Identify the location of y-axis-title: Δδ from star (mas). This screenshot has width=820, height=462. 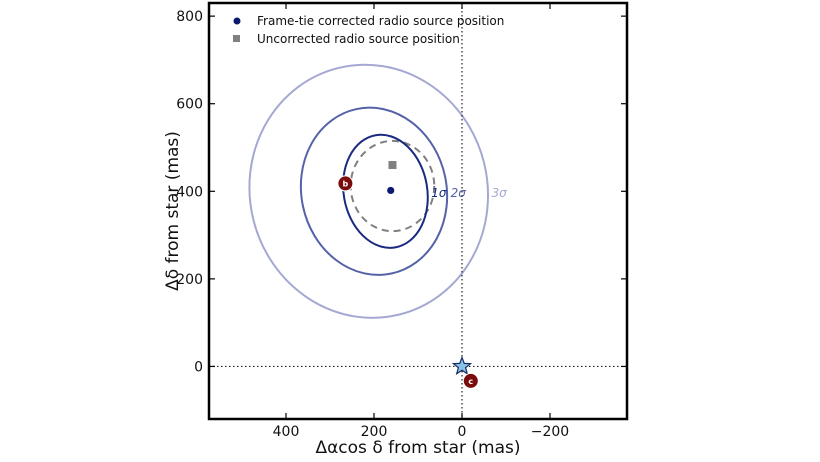
(173, 211).